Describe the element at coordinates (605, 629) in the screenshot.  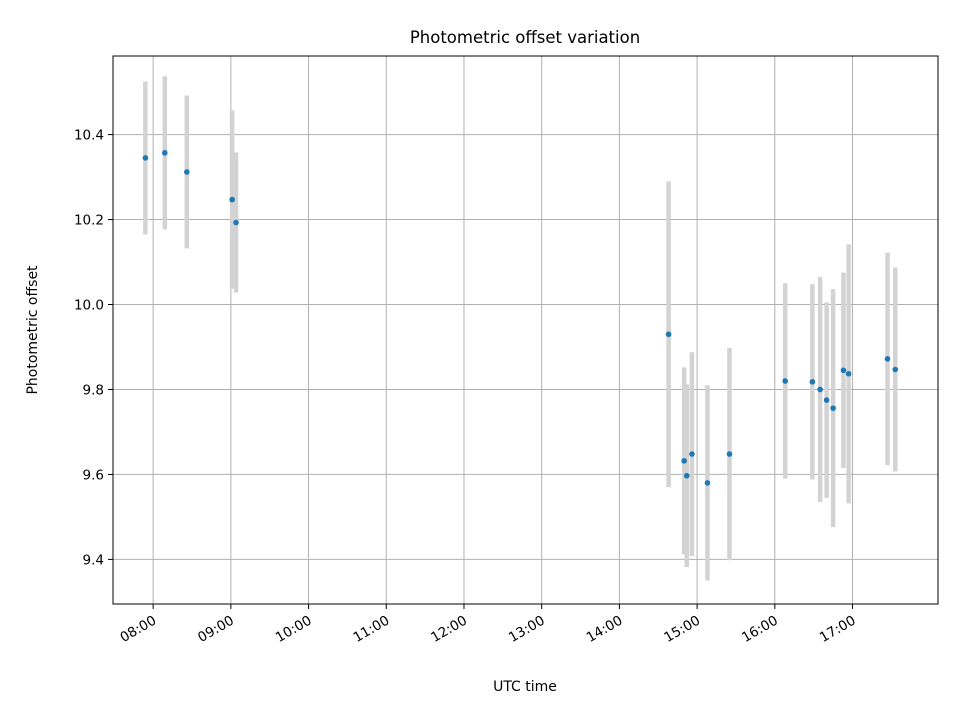
I see `x-tick-label: 14:00` at that location.